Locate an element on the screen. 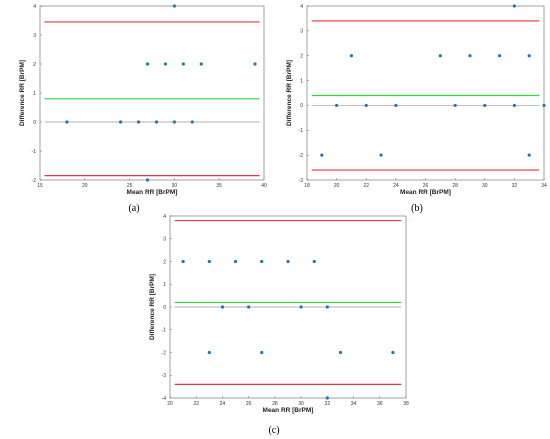 This screenshot has height=439, width=550. x-tick-label: 40 is located at coordinates (264, 186).